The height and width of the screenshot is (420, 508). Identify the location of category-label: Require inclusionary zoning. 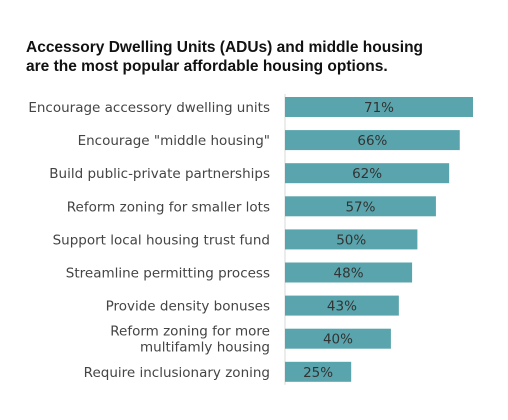
(177, 373).